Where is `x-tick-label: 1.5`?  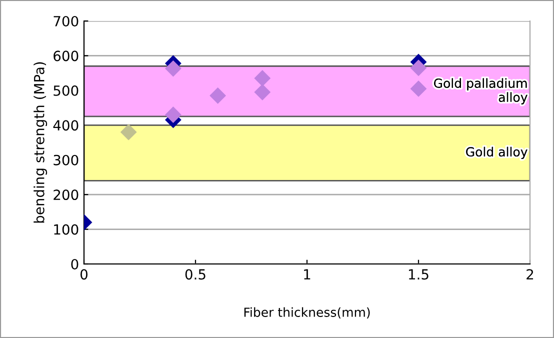 x-tick-label: 1.5 is located at coordinates (418, 274).